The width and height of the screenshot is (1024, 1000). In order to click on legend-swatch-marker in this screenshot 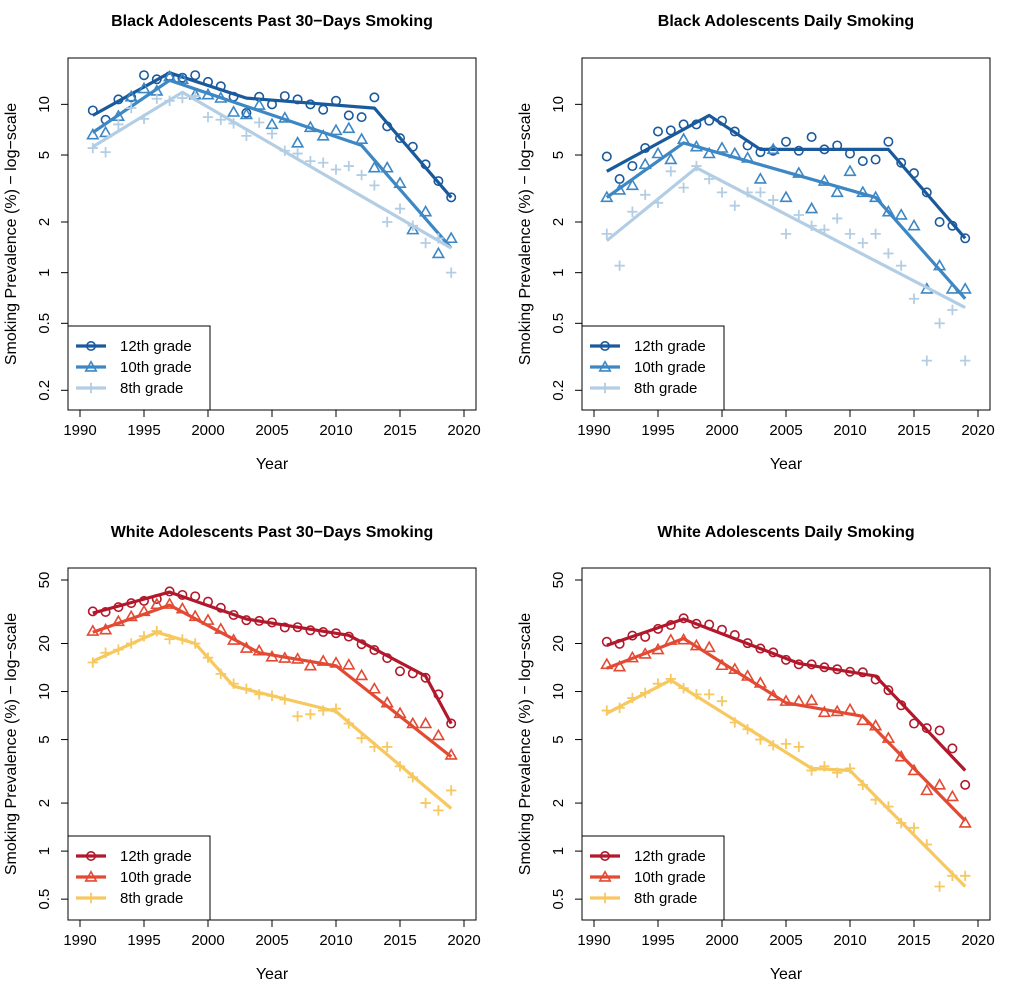, I will do `click(604, 855)`.